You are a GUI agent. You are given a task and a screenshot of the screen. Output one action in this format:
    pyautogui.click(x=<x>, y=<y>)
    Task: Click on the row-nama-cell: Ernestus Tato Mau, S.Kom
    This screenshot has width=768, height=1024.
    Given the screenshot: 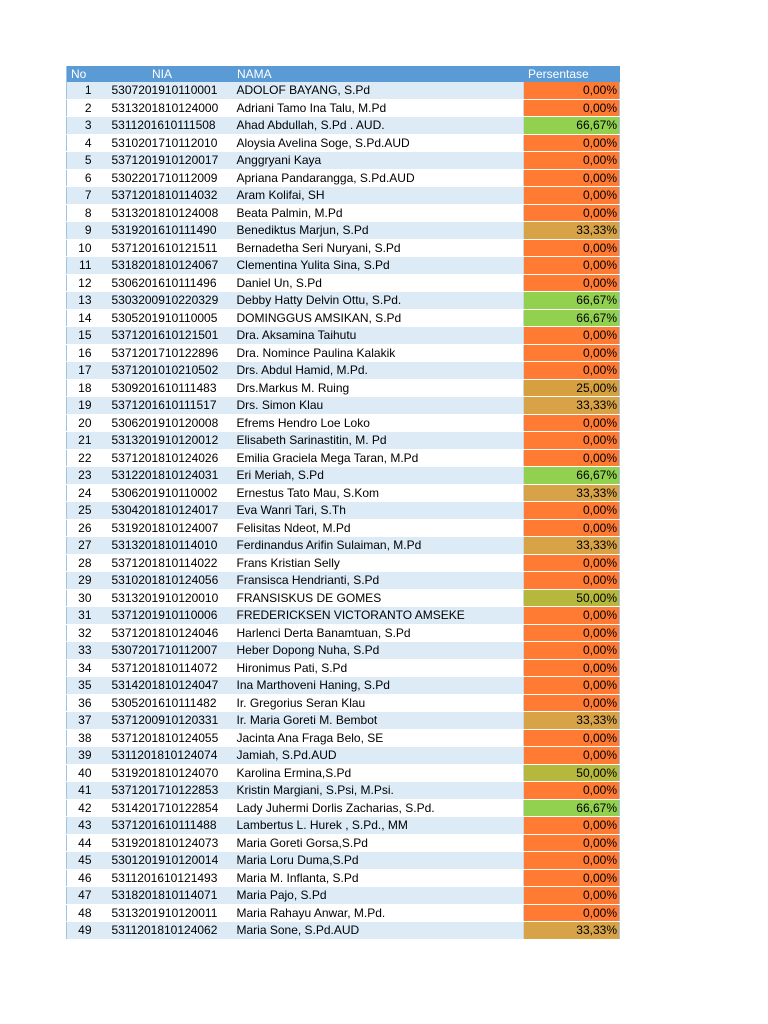 What is the action you would take?
    pyautogui.click(x=378, y=493)
    